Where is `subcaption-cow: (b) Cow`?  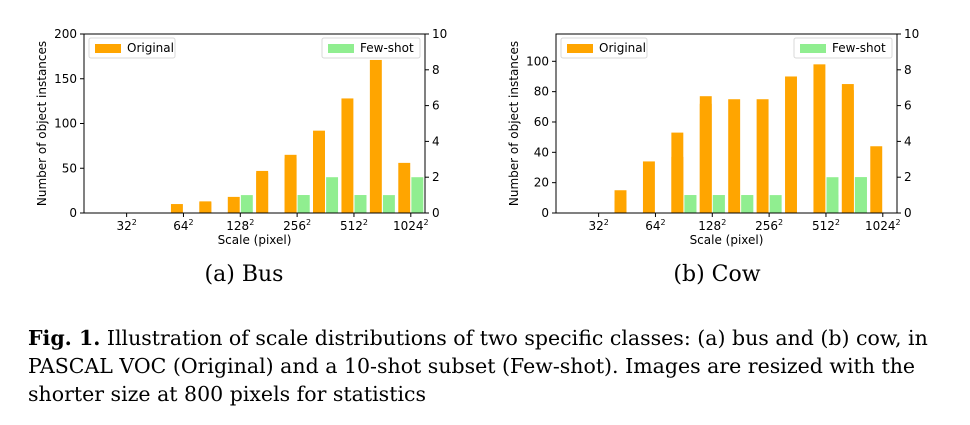 subcaption-cow: (b) Cow is located at coordinates (717, 274).